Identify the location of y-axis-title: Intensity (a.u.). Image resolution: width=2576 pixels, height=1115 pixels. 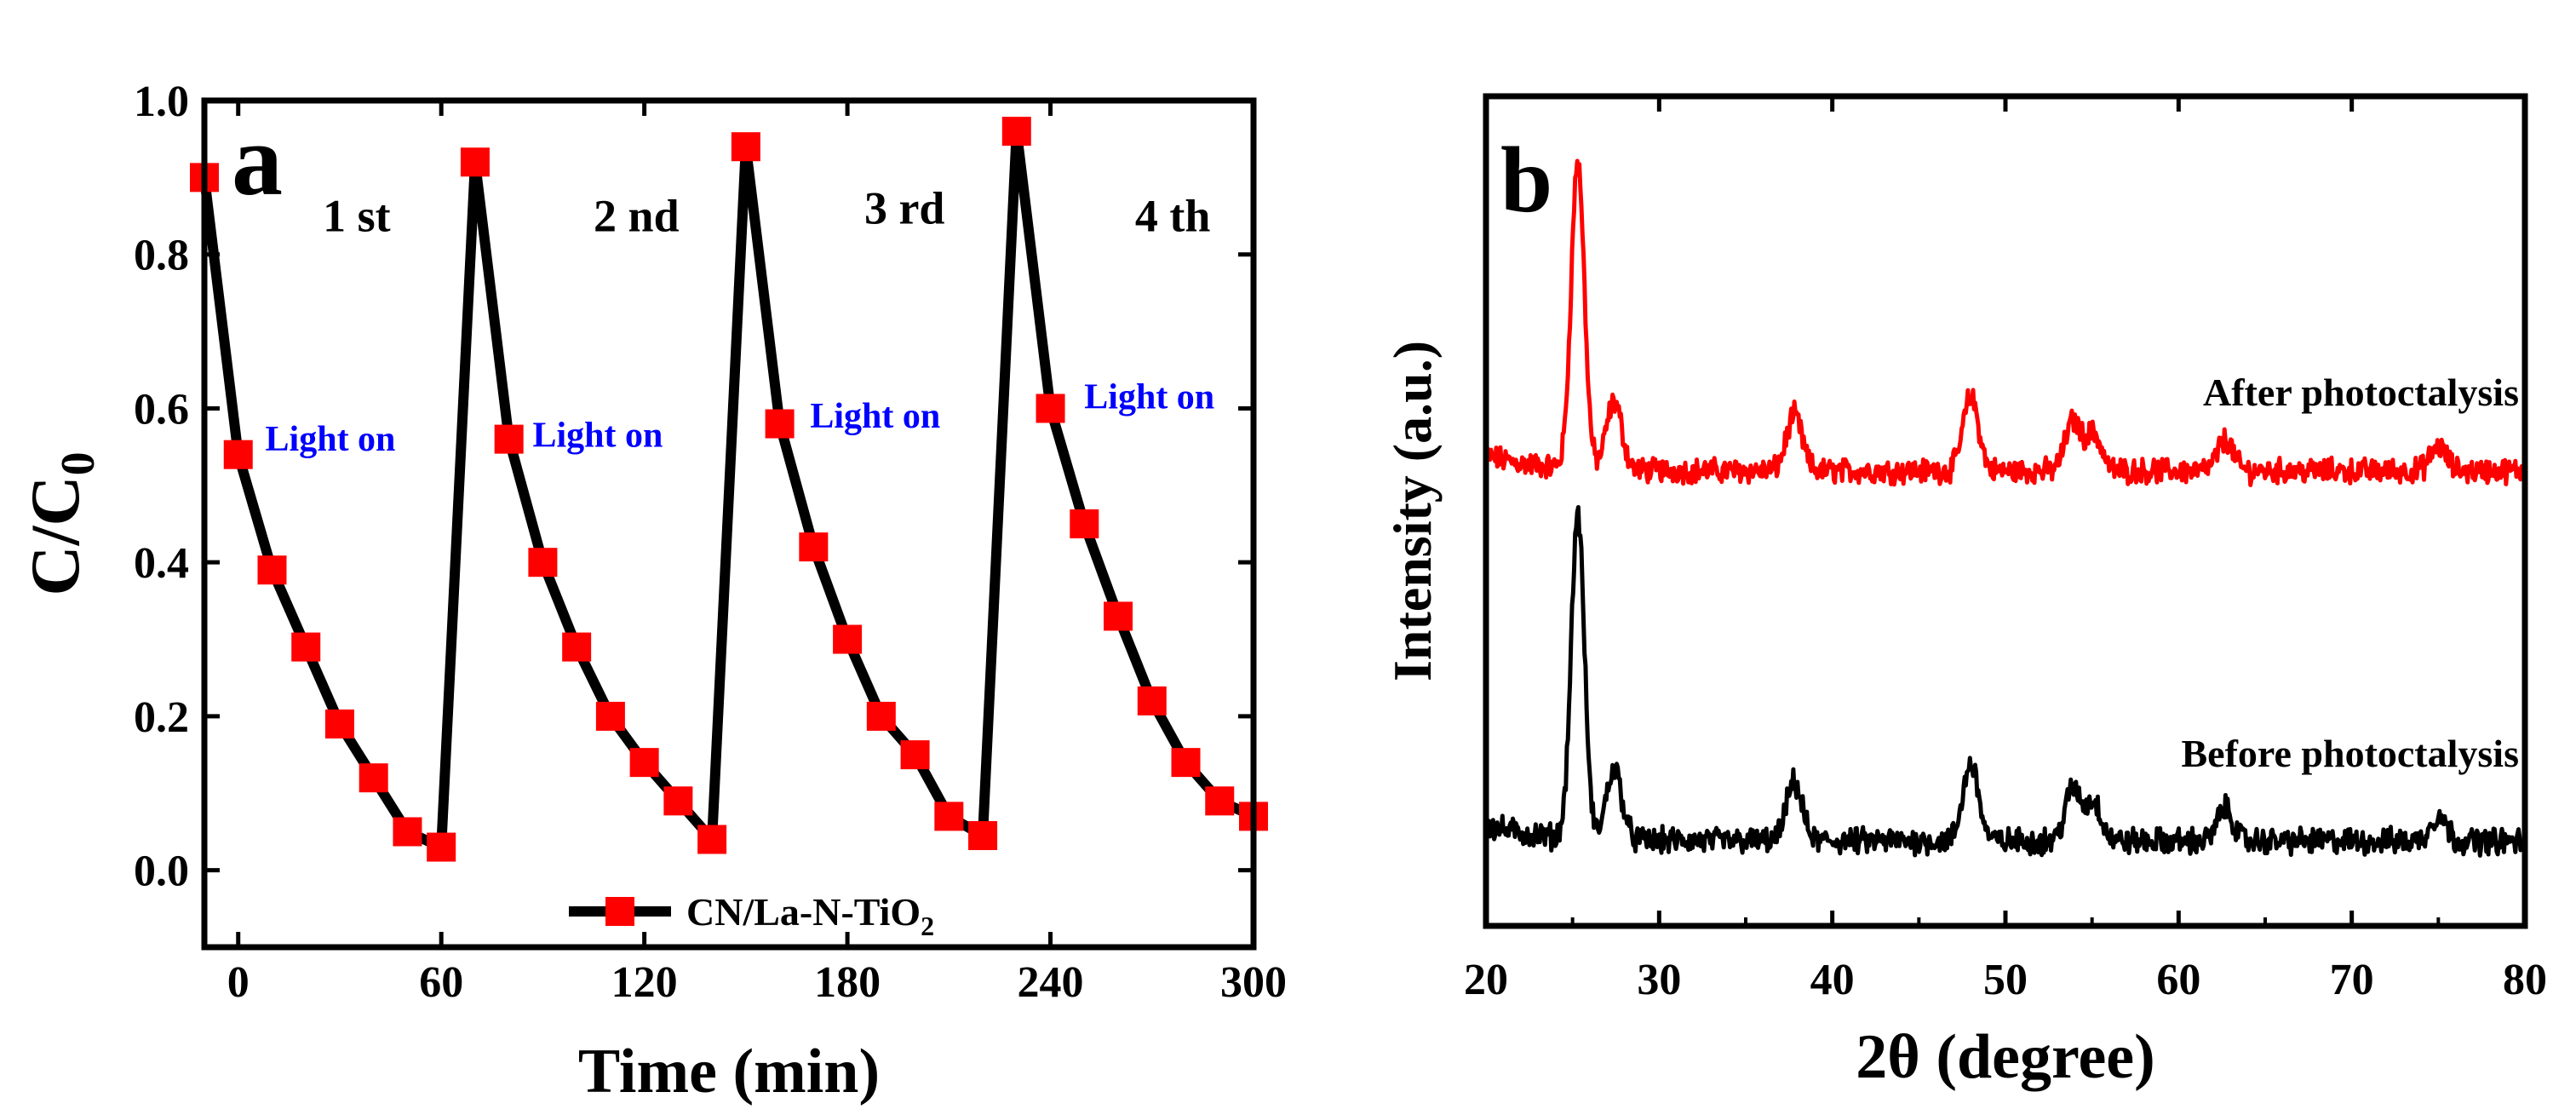
(1412, 511).